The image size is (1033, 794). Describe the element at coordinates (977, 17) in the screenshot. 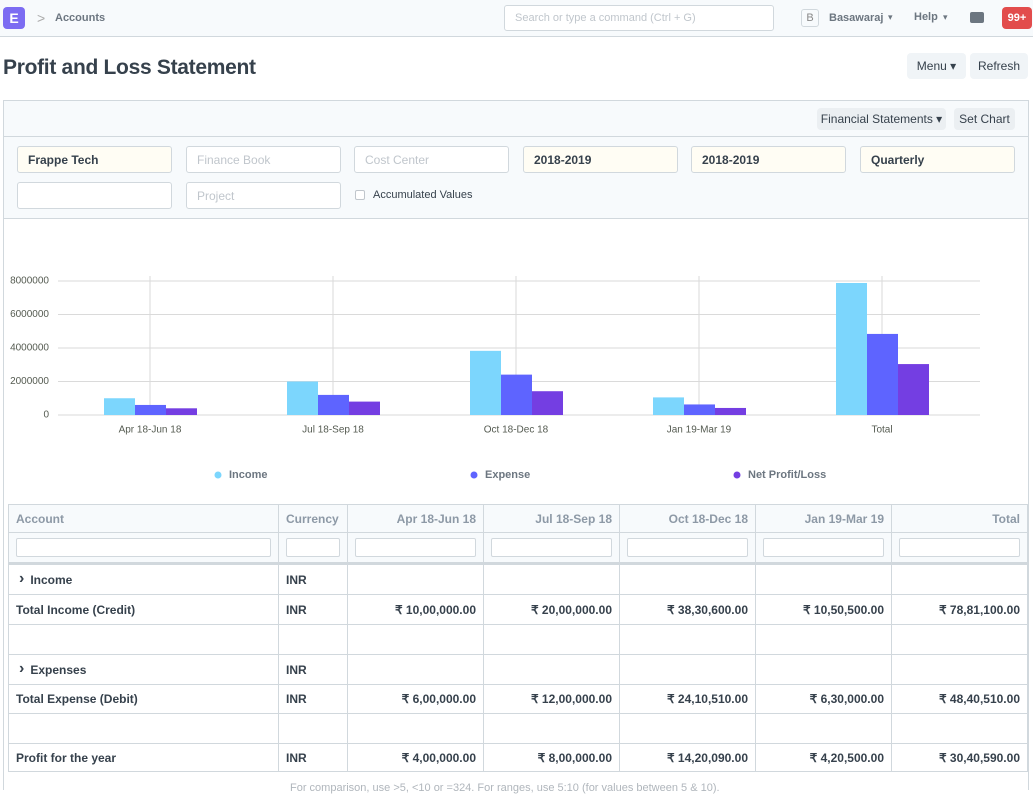

I see `chat-icon` at that location.